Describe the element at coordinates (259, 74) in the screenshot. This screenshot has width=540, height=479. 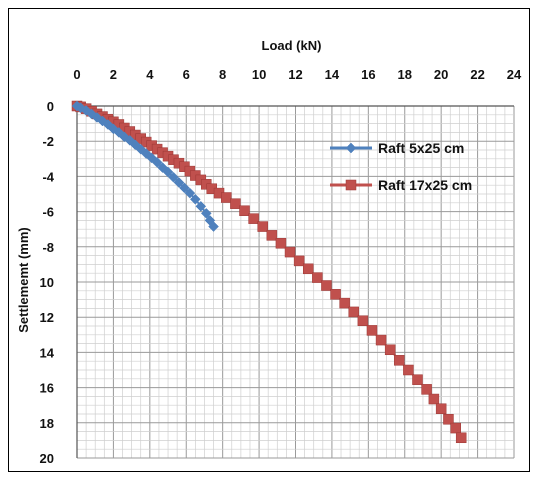
I see `x-tick-label: 10` at that location.